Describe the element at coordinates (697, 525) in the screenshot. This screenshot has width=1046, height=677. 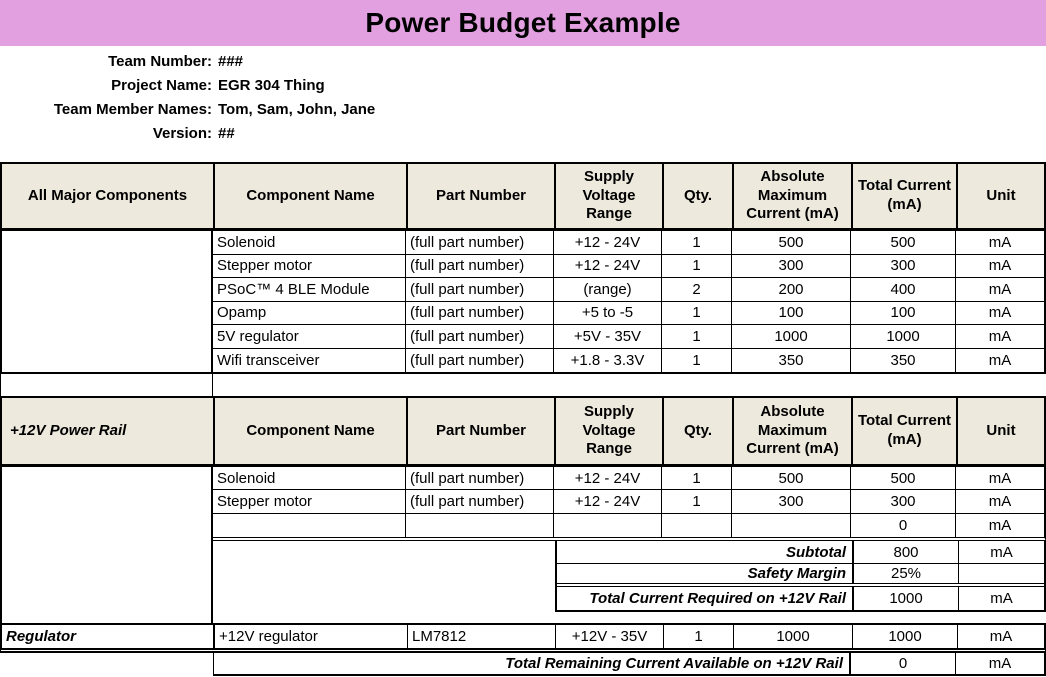
I see `cell-qty` at that location.